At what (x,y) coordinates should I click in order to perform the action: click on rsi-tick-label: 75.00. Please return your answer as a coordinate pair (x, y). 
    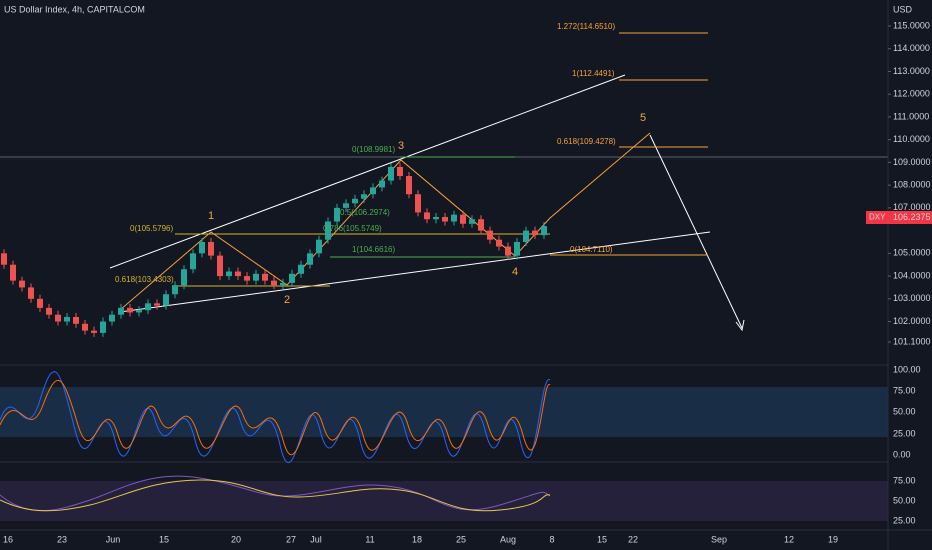
    Looking at the image, I should click on (904, 480).